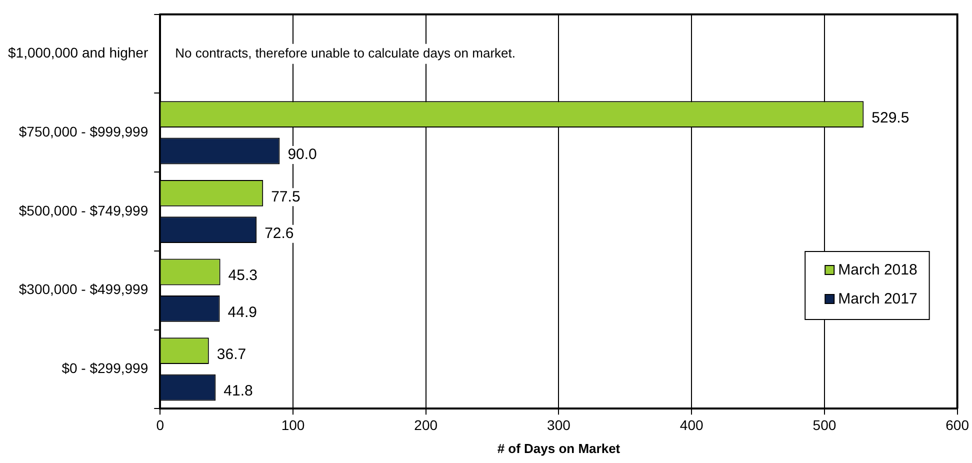  I want to click on y-tick-label: $1,000,000 and higher, so click(78, 52).